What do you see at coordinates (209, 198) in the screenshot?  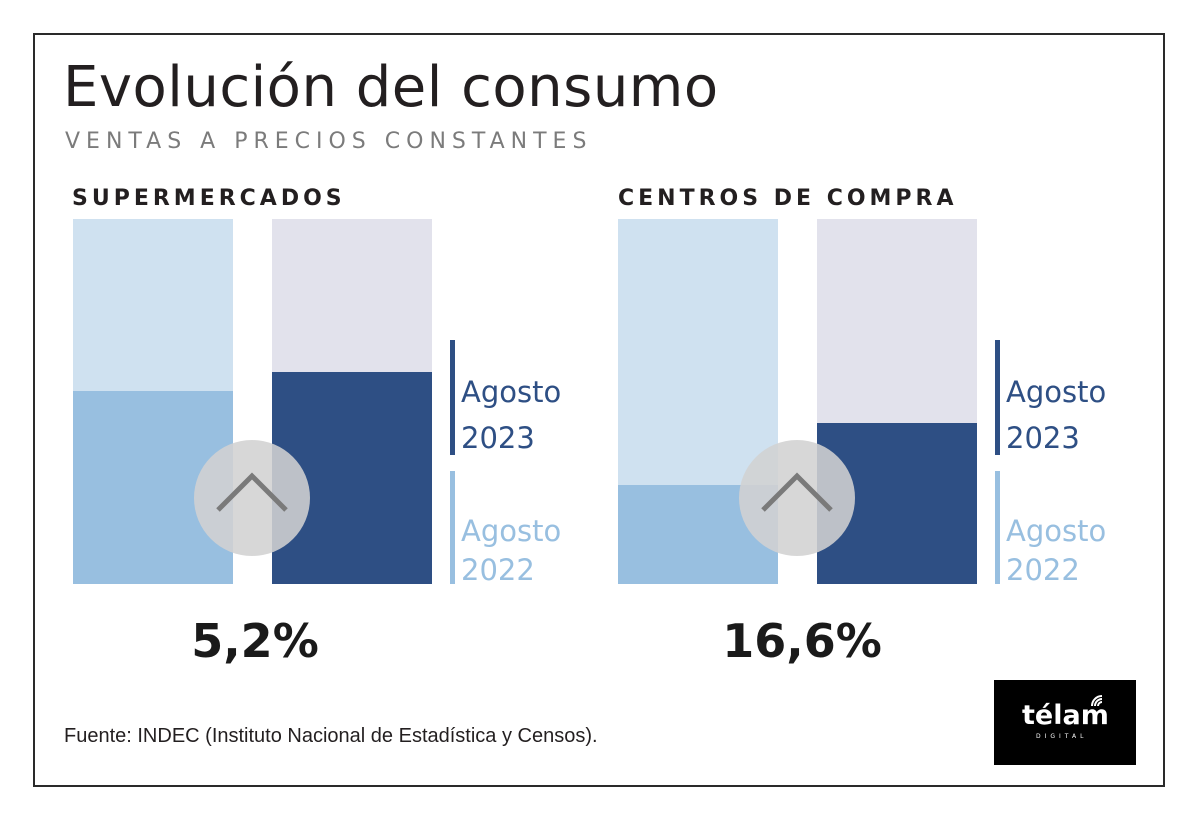 I see `panel-title-supermercados: SUPERMERCADOS` at bounding box center [209, 198].